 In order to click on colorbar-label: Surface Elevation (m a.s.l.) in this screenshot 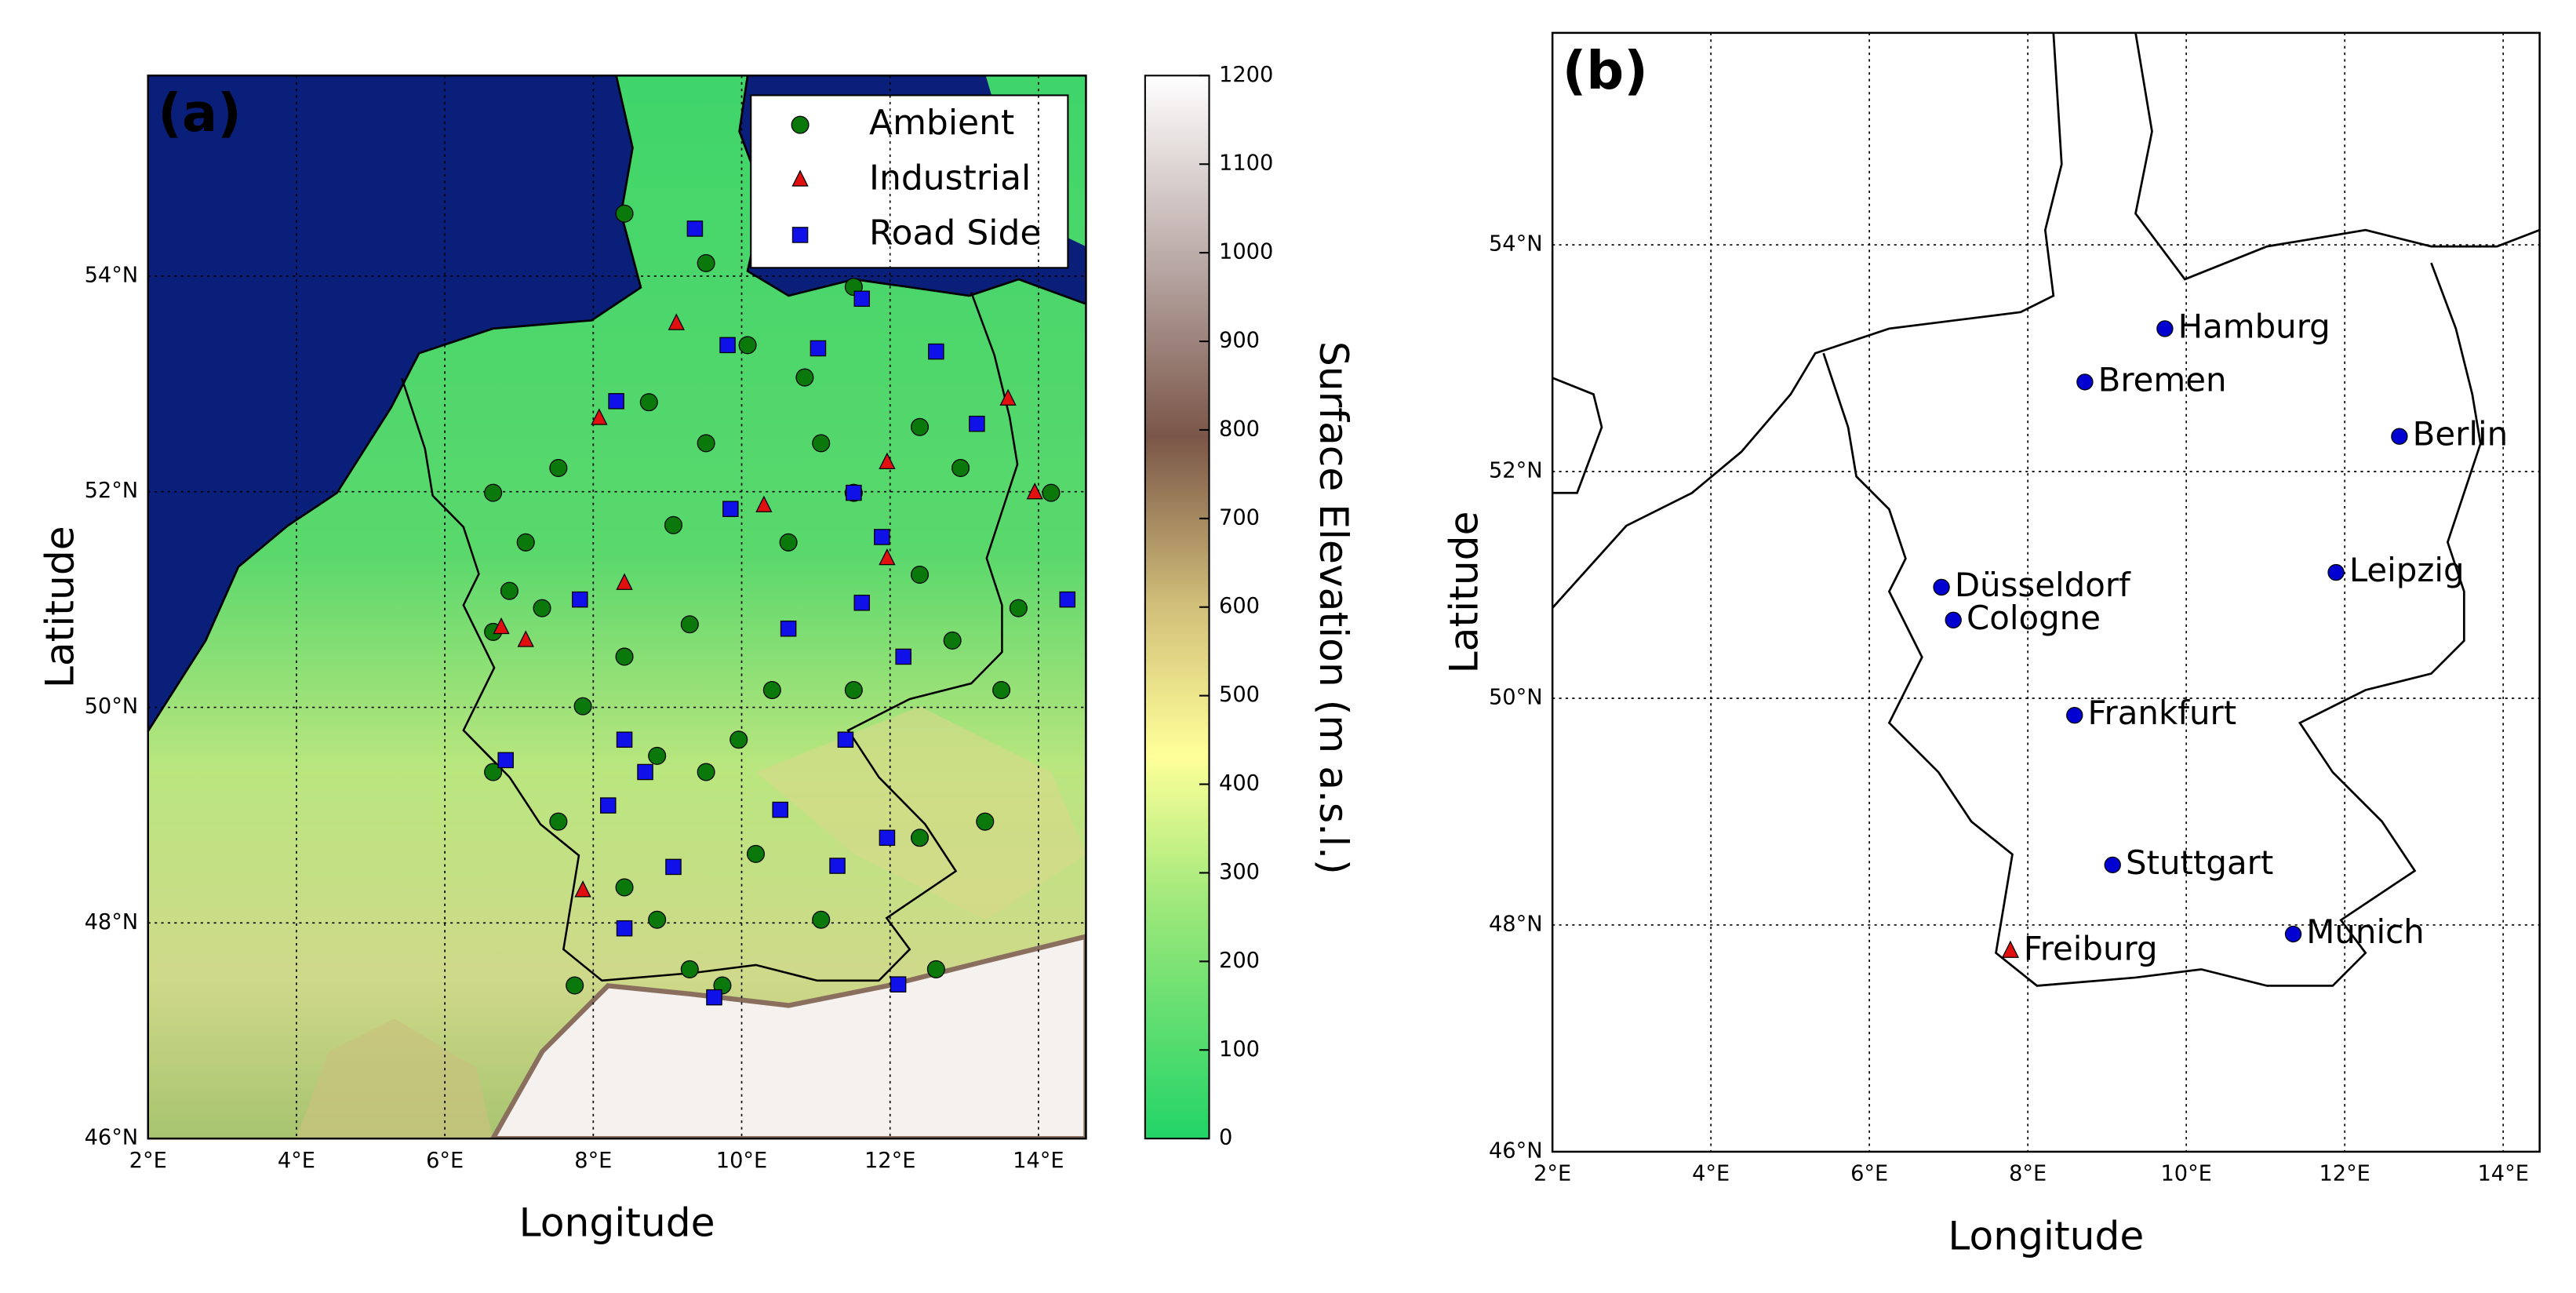, I will do `click(1334, 608)`.